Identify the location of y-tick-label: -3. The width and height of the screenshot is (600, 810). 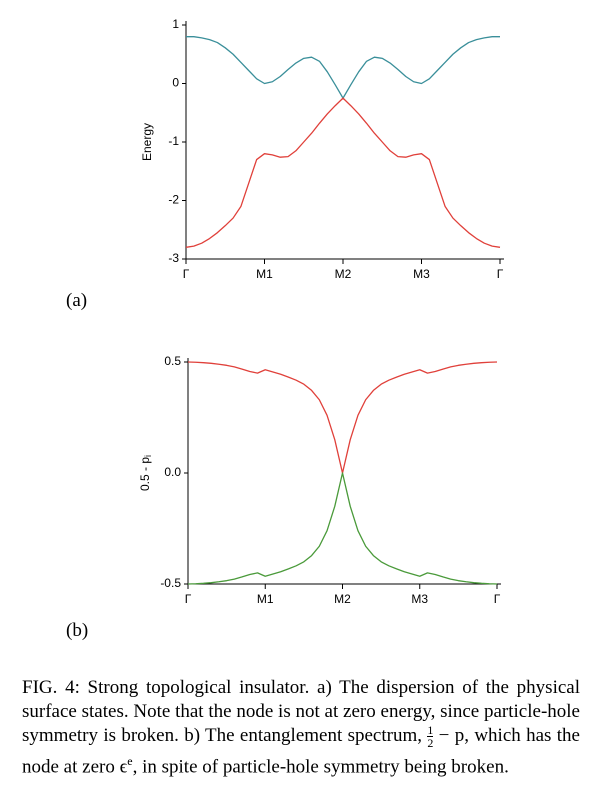
(173, 258).